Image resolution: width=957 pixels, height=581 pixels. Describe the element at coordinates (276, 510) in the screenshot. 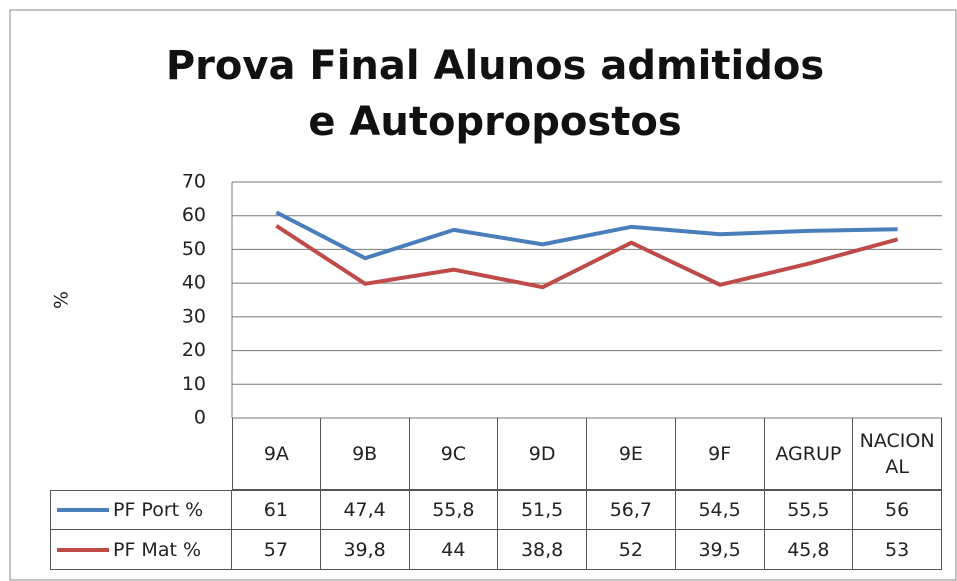

I see `data-label: 61` at that location.